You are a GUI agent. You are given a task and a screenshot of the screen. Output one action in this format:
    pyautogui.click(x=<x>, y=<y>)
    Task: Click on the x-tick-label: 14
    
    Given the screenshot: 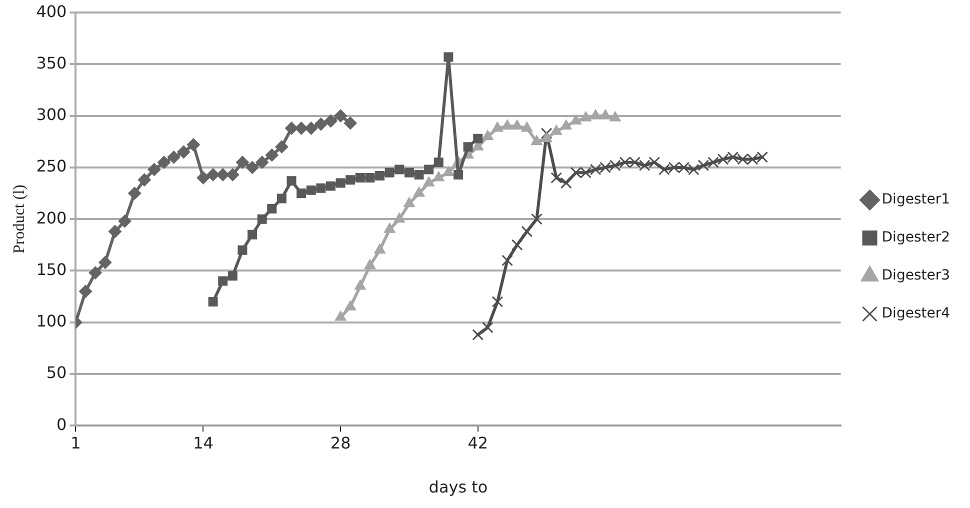 What is the action you would take?
    pyautogui.click(x=203, y=442)
    